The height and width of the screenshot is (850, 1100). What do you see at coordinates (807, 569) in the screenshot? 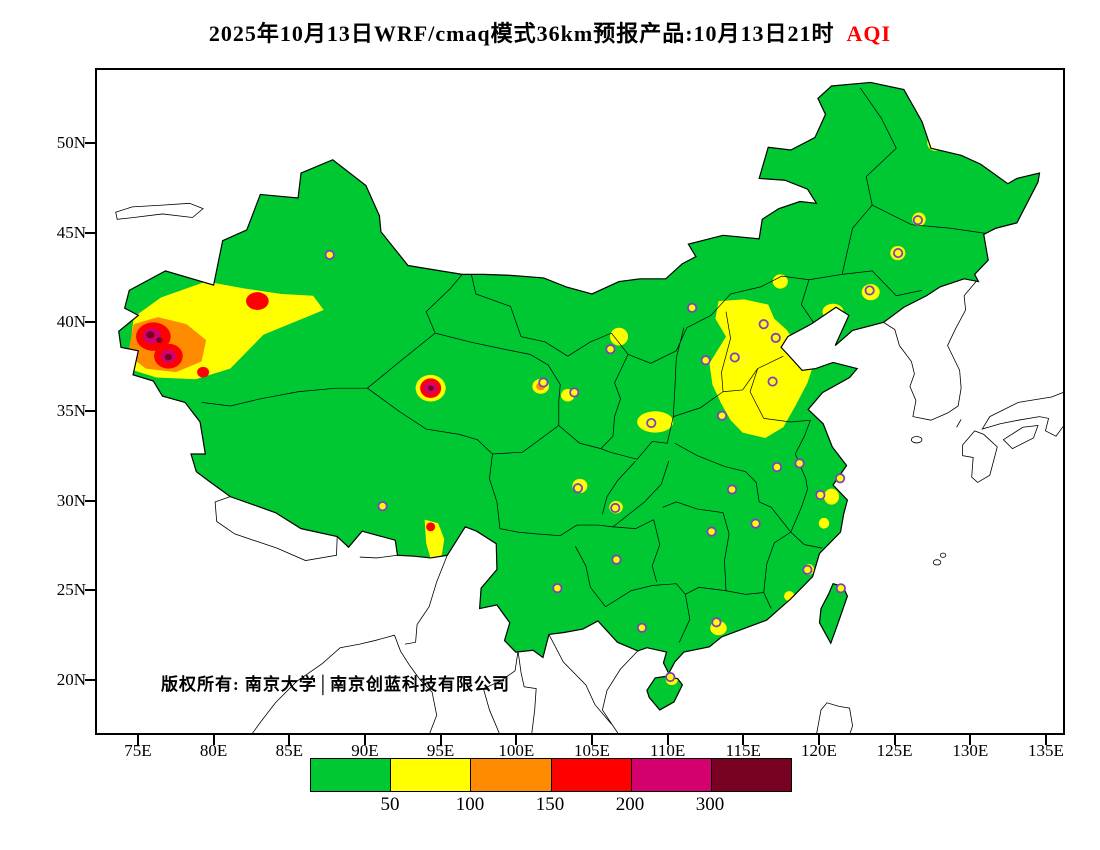
I see `city-marker-fuzhou` at bounding box center [807, 569].